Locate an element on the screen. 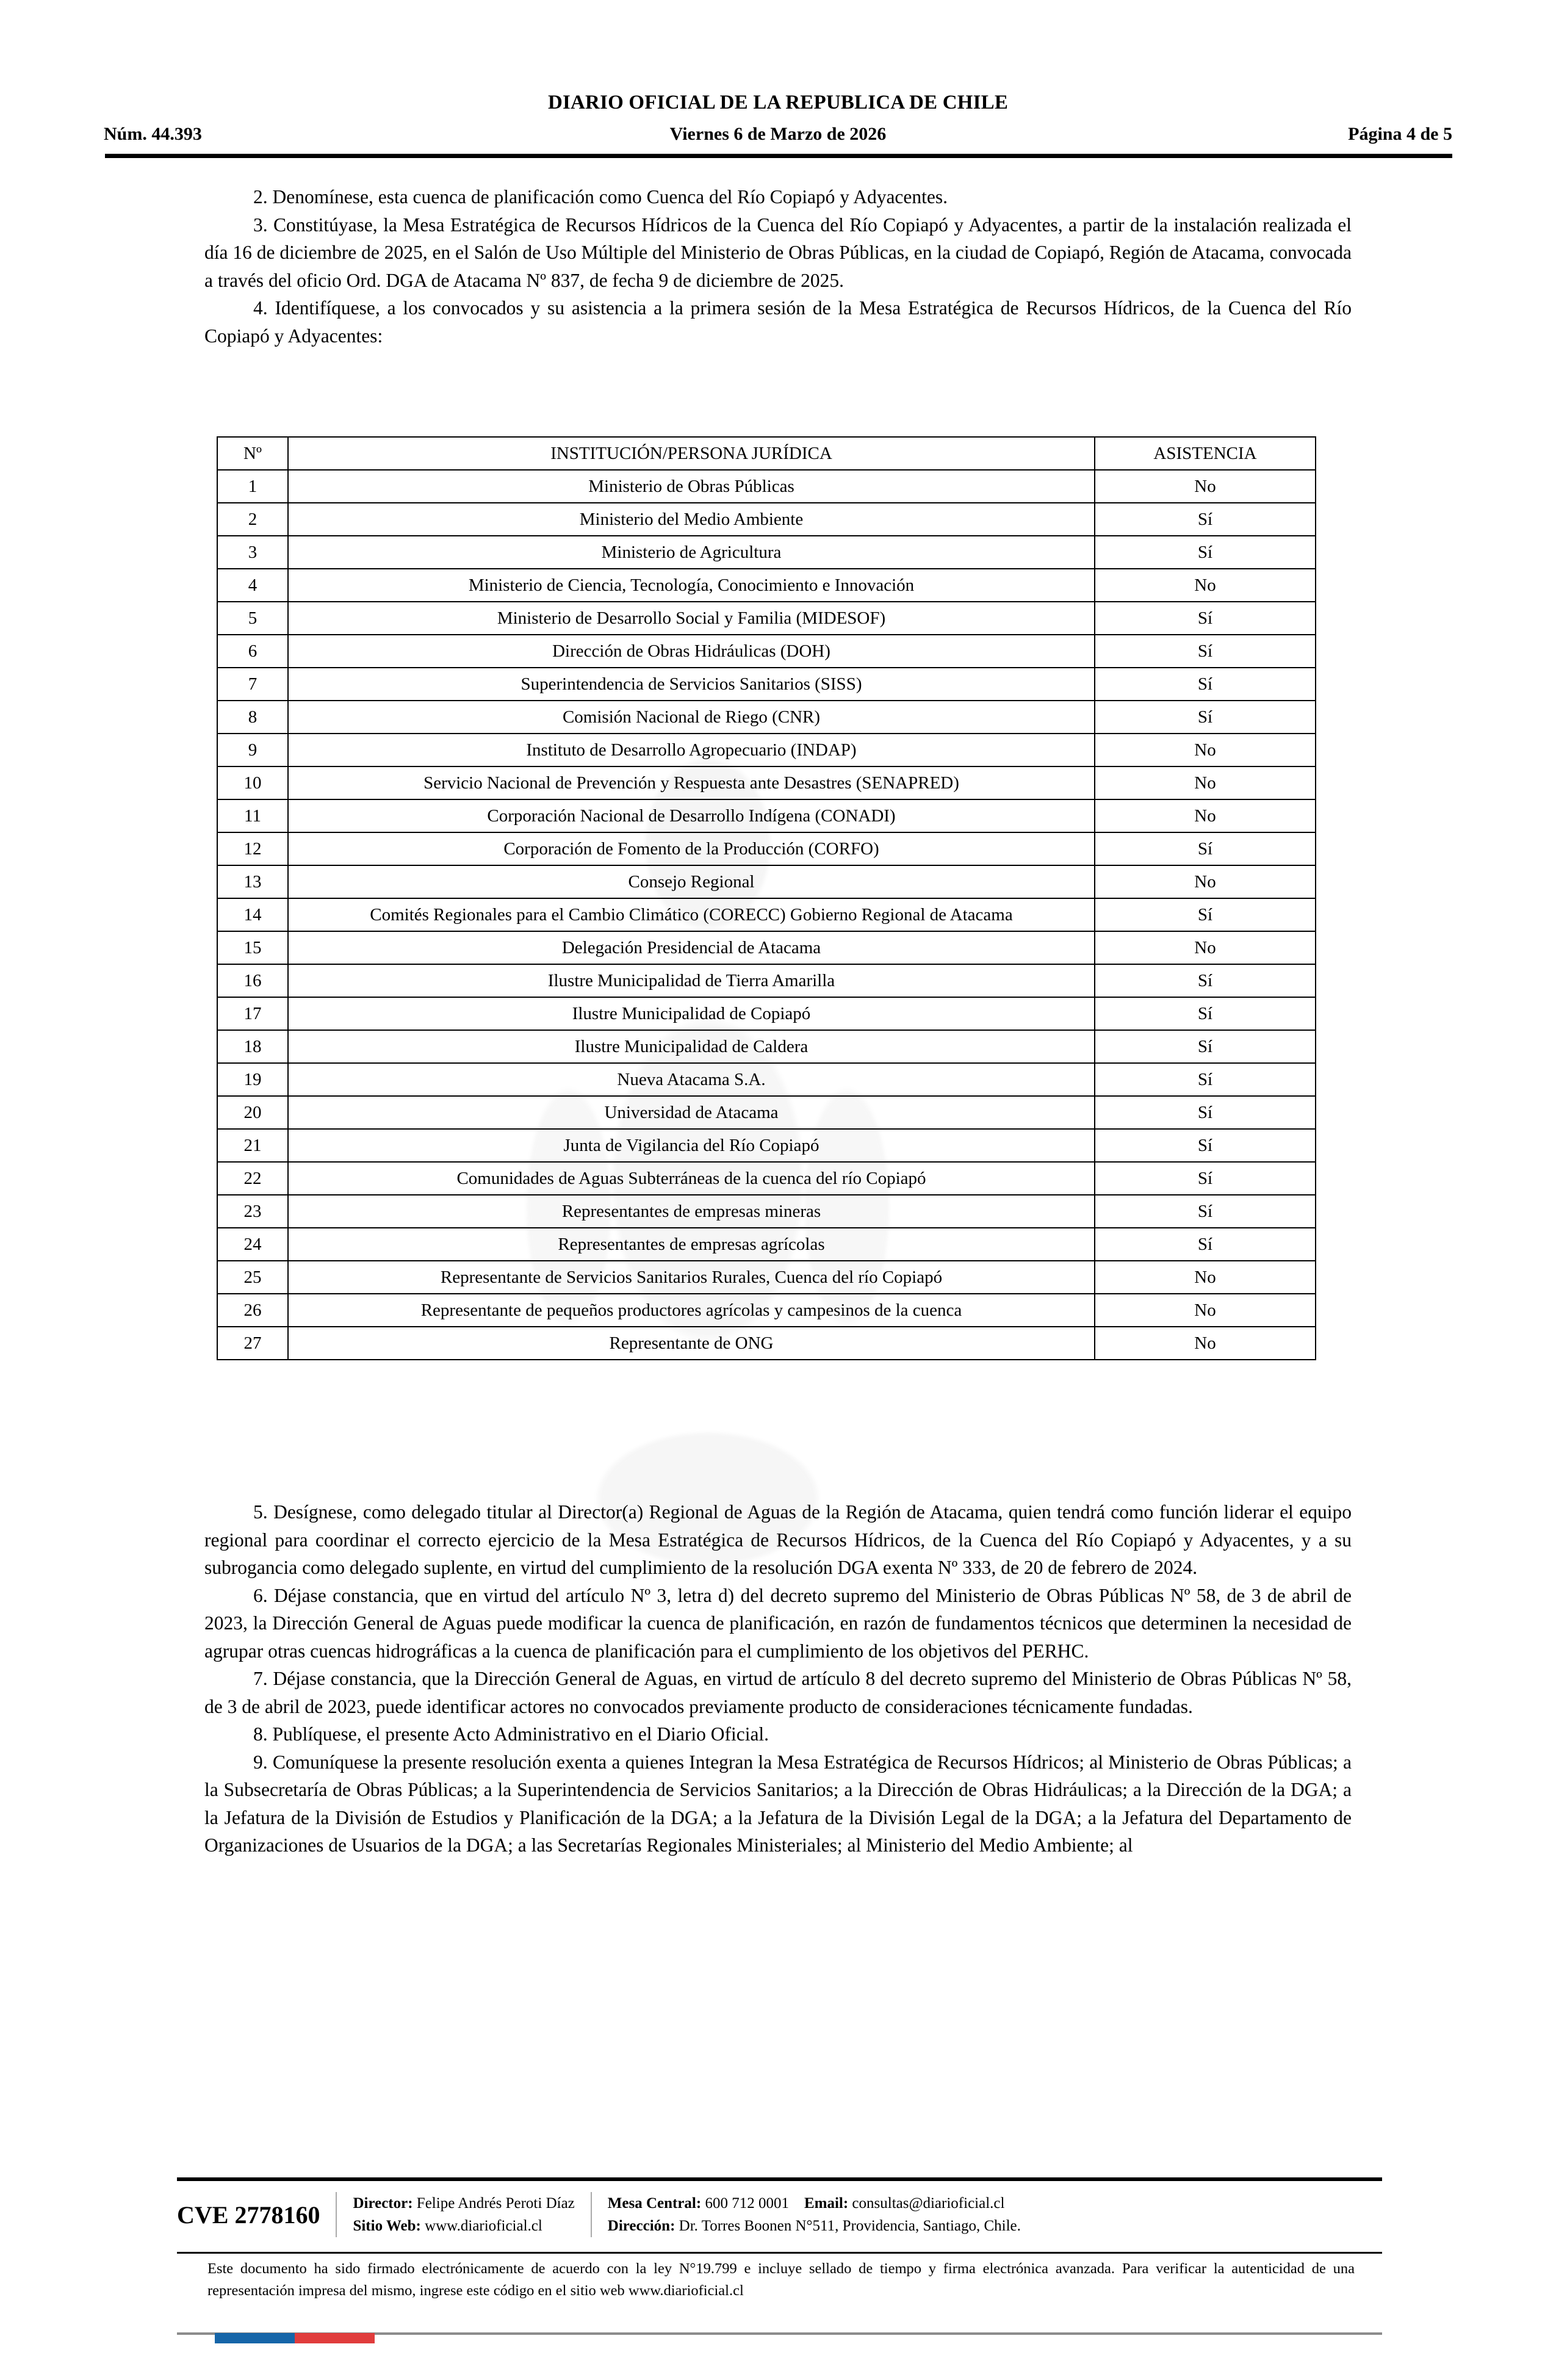  email-value: consultas@diarioficial.cl is located at coordinates (929, 2203).